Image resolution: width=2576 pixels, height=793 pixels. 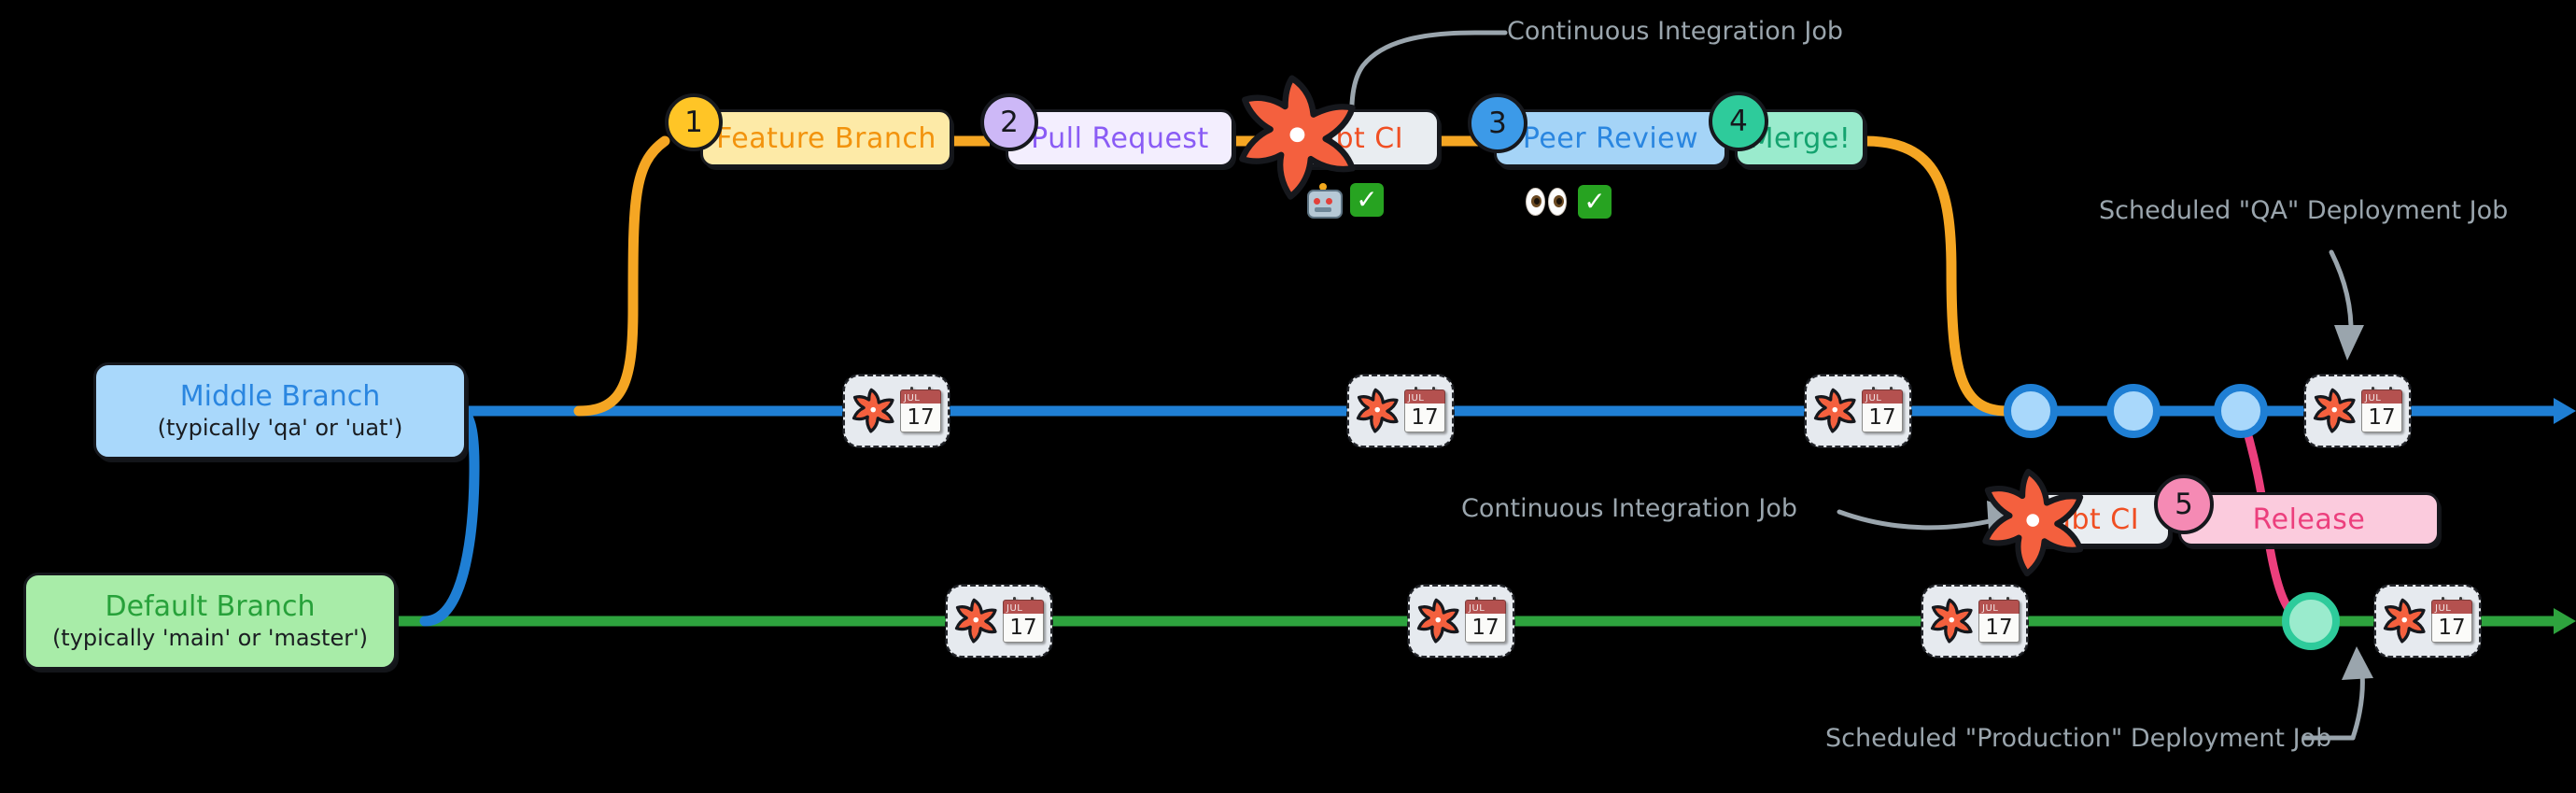 I want to click on step-box-peer-review: Peer Review, so click(x=1611, y=138).